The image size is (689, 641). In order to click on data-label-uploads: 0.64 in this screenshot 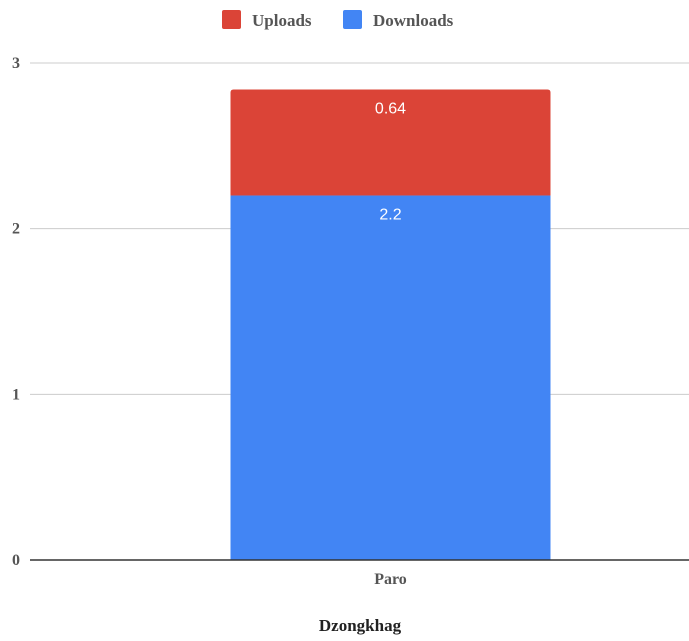, I will do `click(390, 109)`.